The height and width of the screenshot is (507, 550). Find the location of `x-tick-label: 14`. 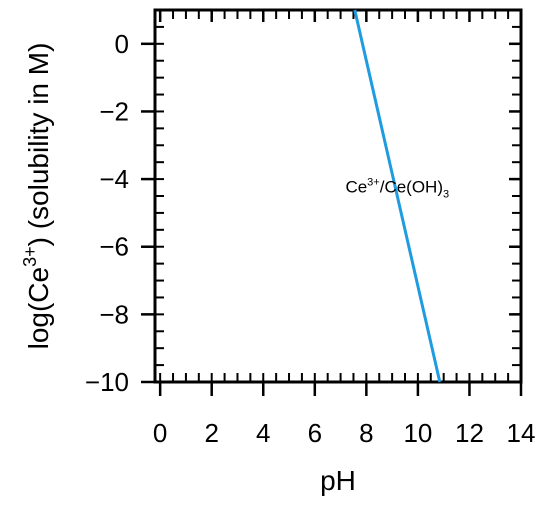

x-tick-label: 14 is located at coordinates (521, 433).